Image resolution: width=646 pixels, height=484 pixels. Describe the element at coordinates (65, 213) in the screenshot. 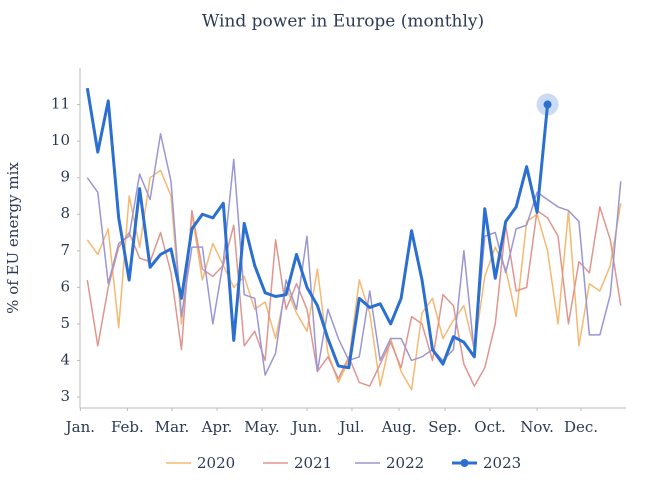

I see `y-tick-label: 8` at that location.